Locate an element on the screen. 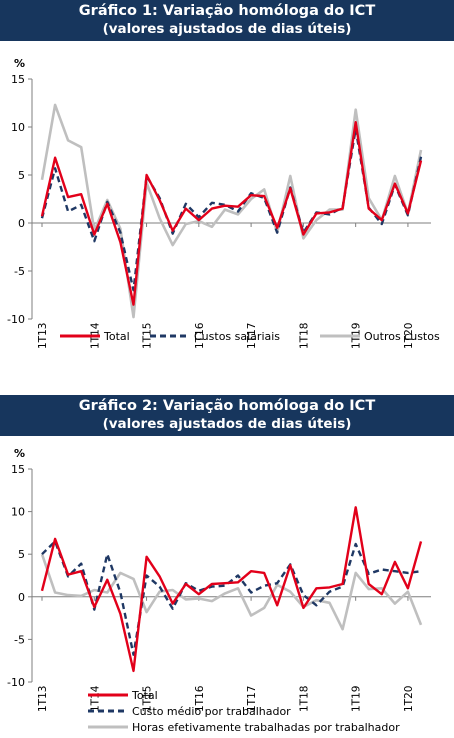 Image resolution: width=454 pixels, height=738 pixels. x-tick-label: 1T19 is located at coordinates (357, 699).